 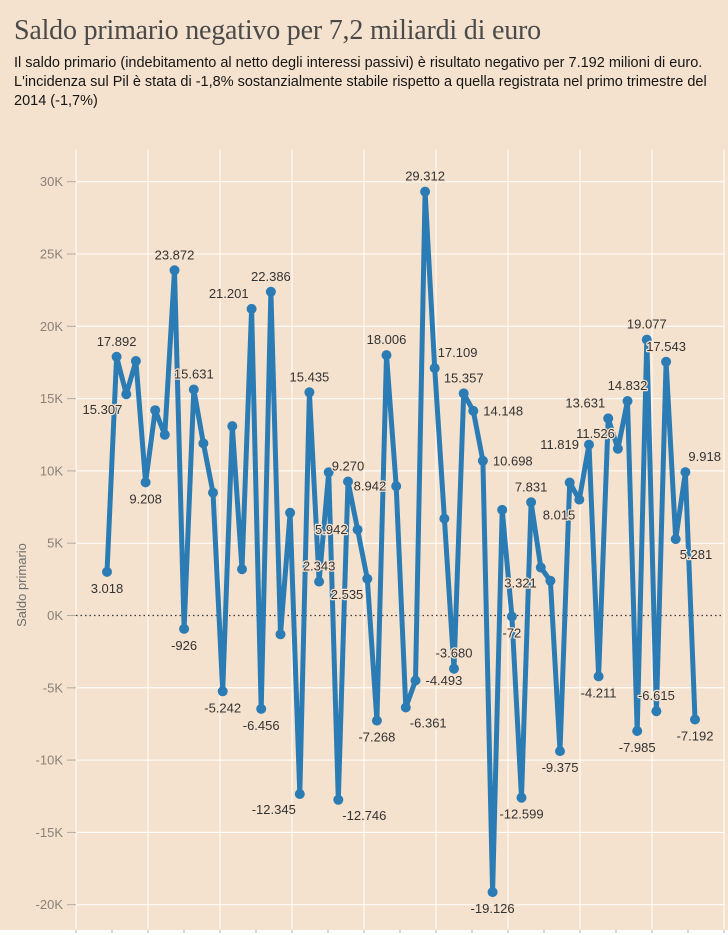 What do you see at coordinates (271, 276) in the screenshot?
I see `data-point-label: 22.386` at bounding box center [271, 276].